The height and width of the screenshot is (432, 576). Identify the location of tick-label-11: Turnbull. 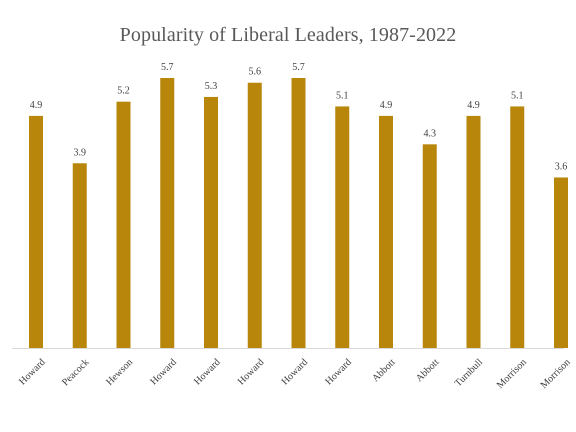
(469, 373).